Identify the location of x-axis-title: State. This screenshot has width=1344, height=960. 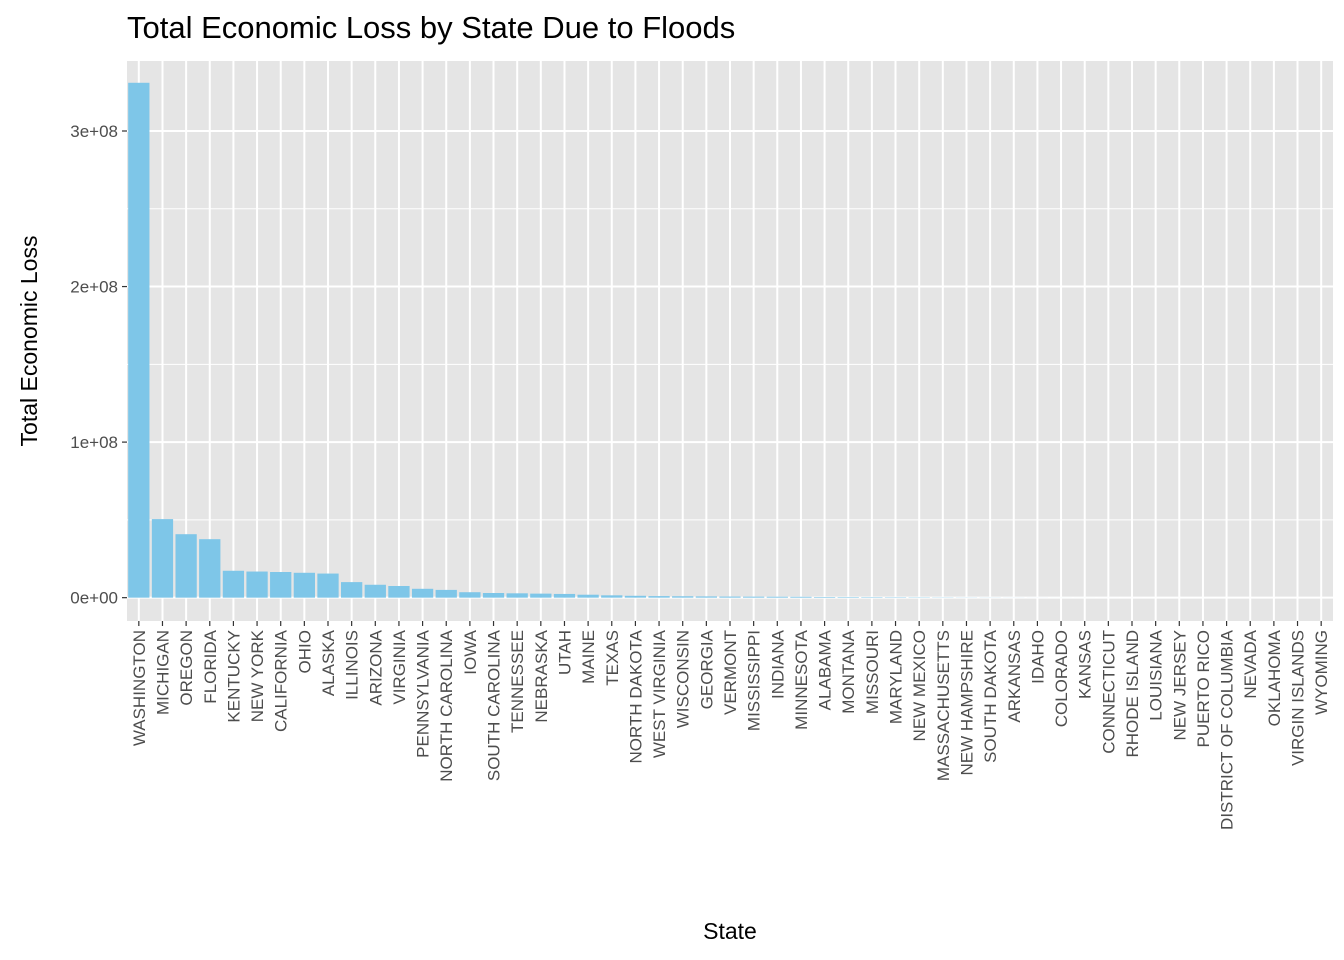
(730, 931).